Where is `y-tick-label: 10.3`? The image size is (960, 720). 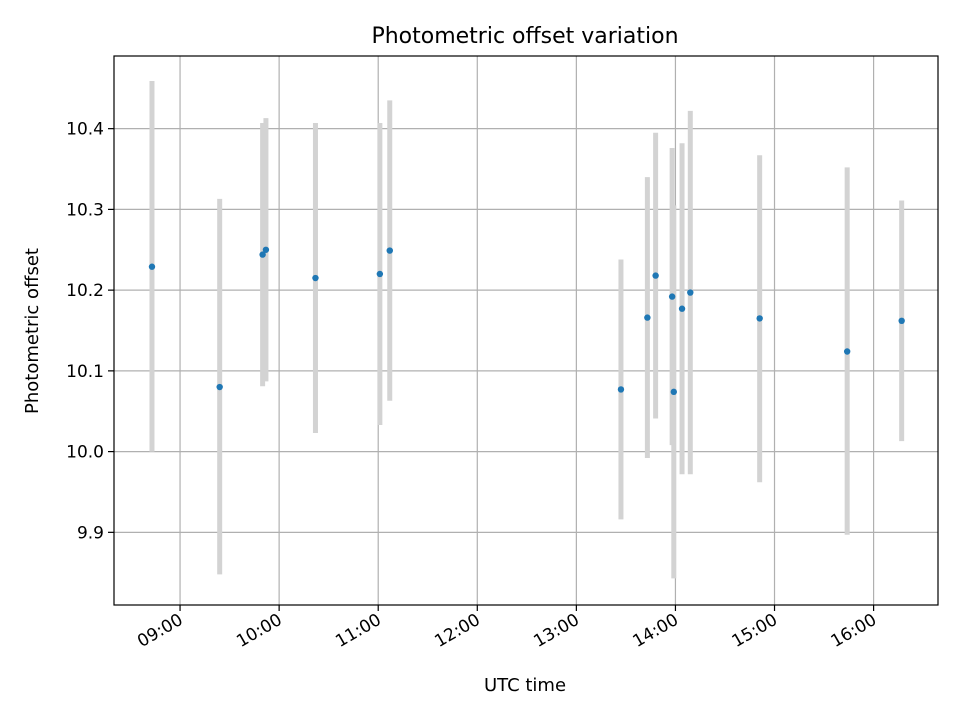
y-tick-label: 10.3 is located at coordinates (85, 210).